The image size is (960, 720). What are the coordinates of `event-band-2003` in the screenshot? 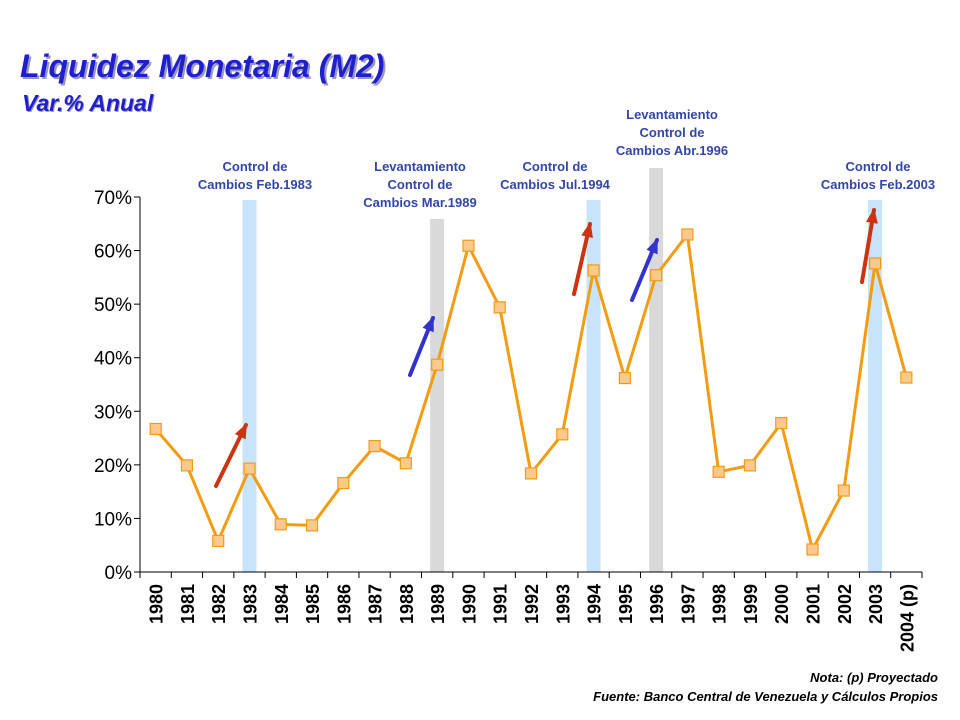 It's located at (875, 386).